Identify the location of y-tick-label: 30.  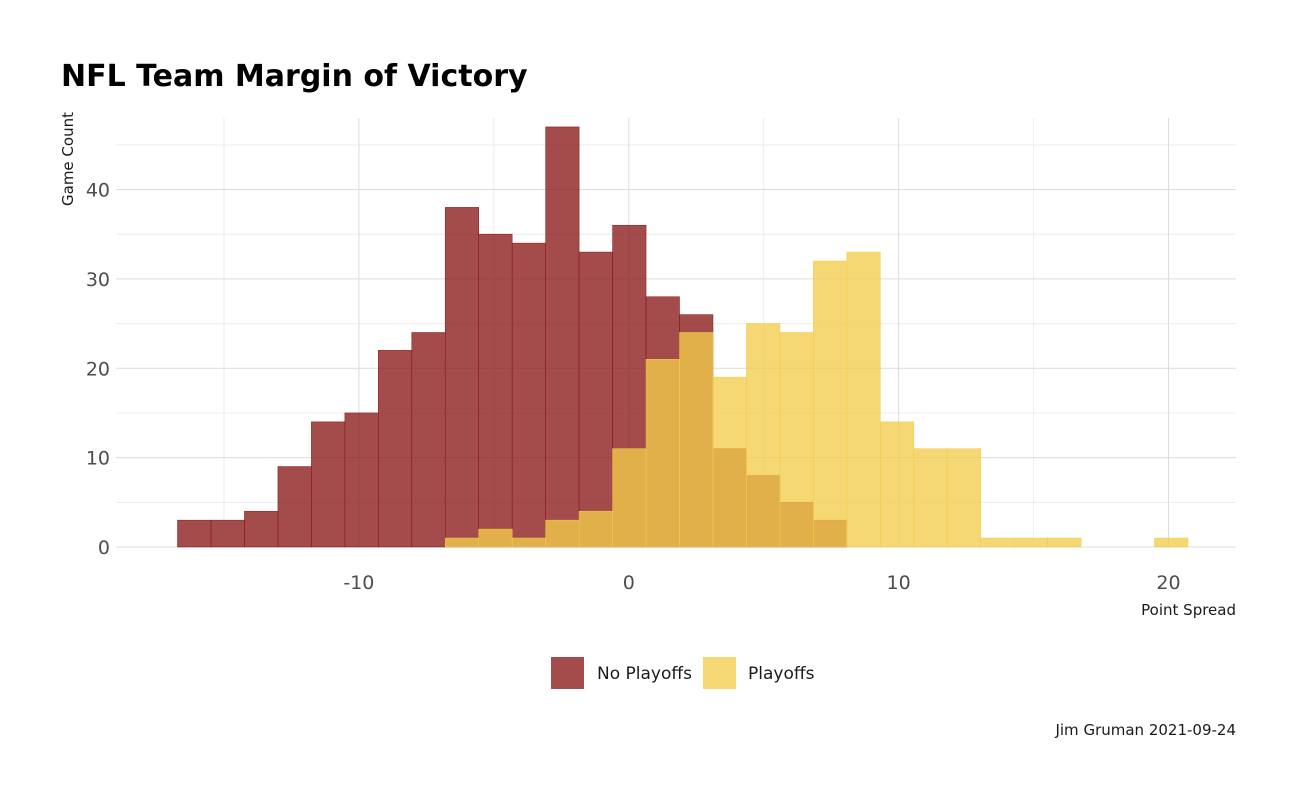
(98, 280).